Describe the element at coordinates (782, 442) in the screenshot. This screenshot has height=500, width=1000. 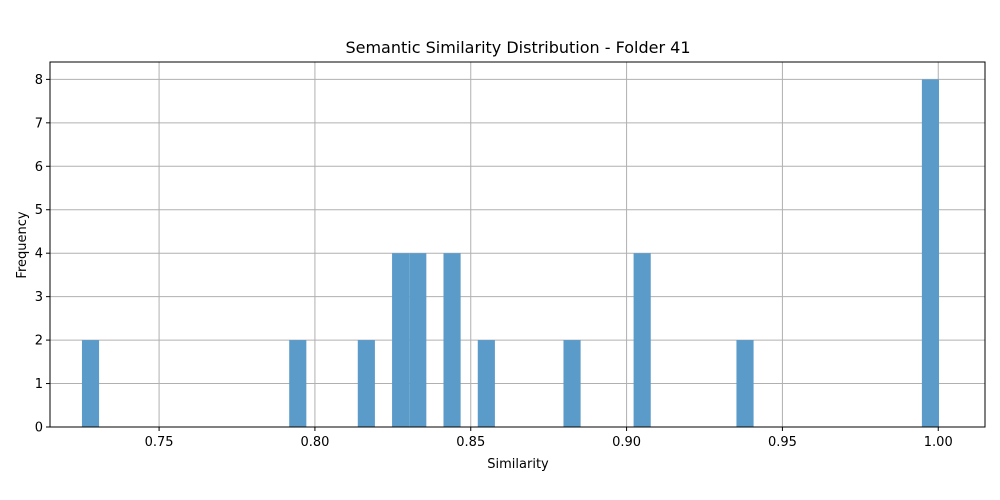
I see `x-tick-label: 0.95` at that location.